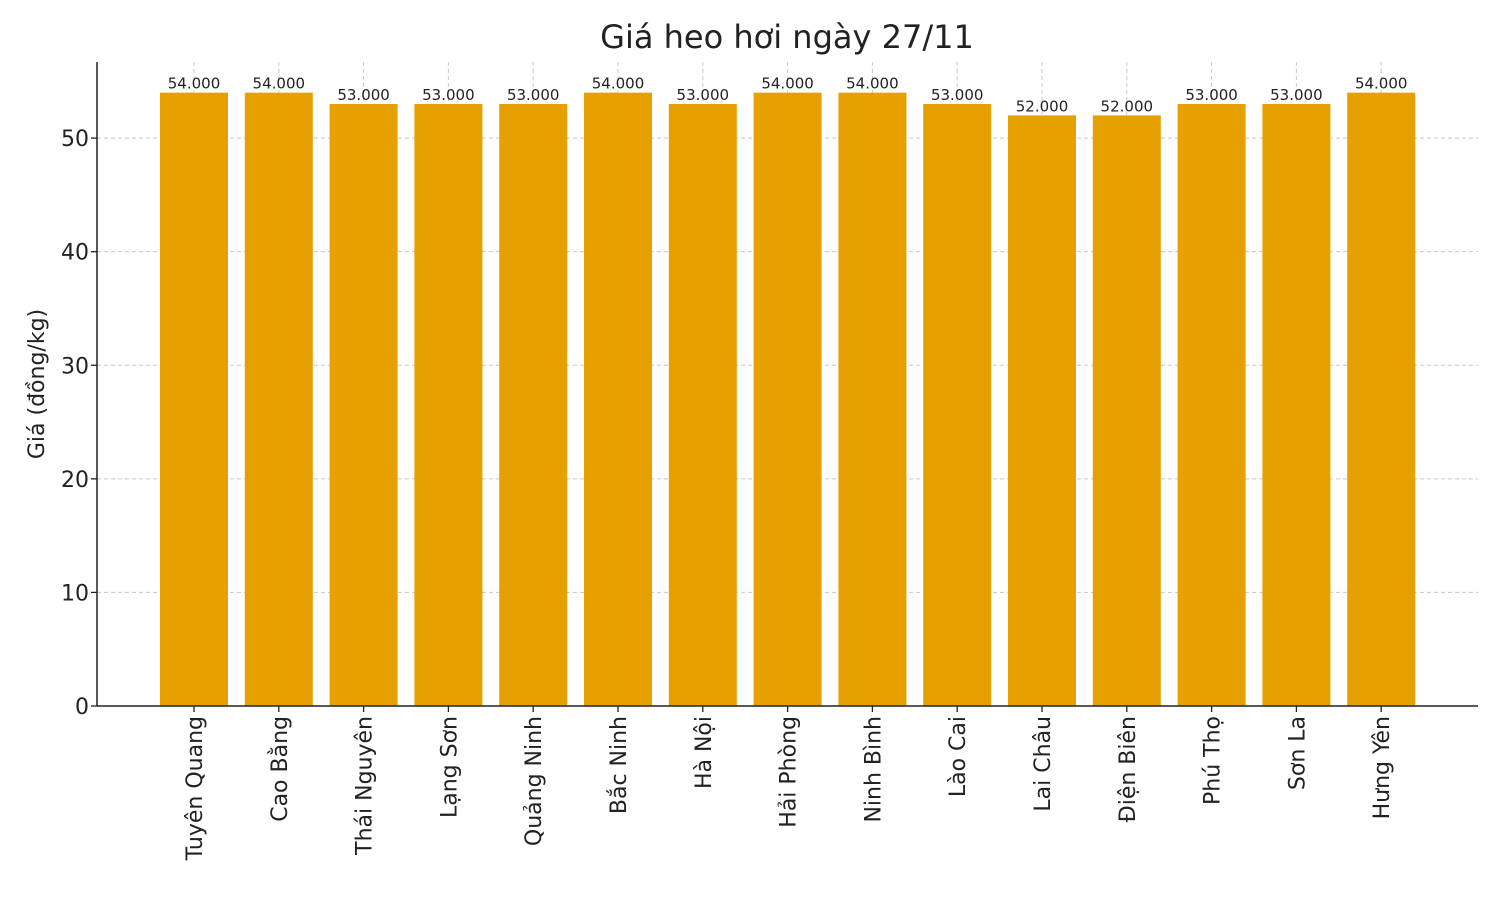 This screenshot has height=904, width=1500. I want to click on y-tick-label: 20, so click(75, 480).